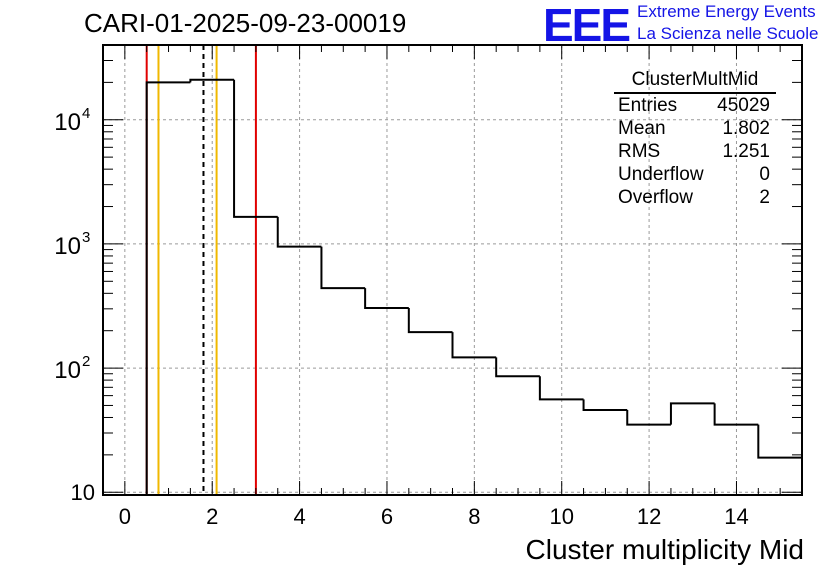  I want to click on stats-row-underflow: Underflow 0, so click(695, 174).